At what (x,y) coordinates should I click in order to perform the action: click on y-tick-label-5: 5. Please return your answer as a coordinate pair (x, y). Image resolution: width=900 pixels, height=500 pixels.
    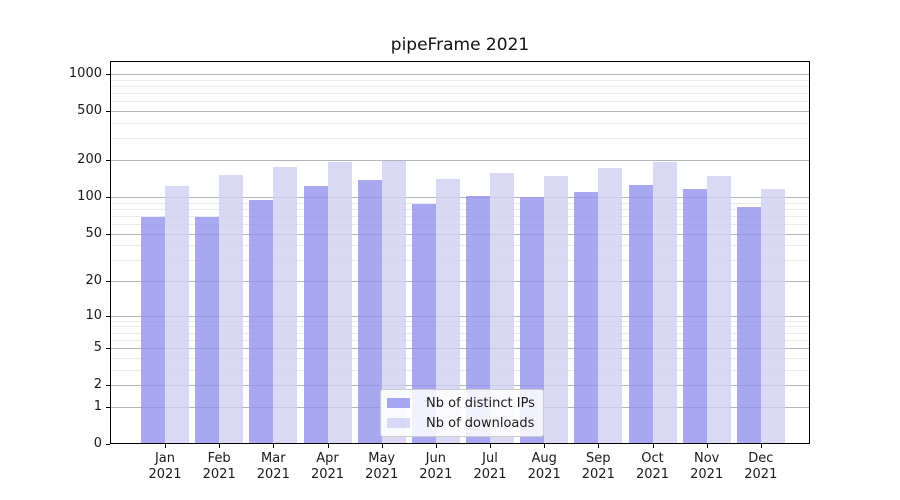
    Looking at the image, I should click on (97, 348).